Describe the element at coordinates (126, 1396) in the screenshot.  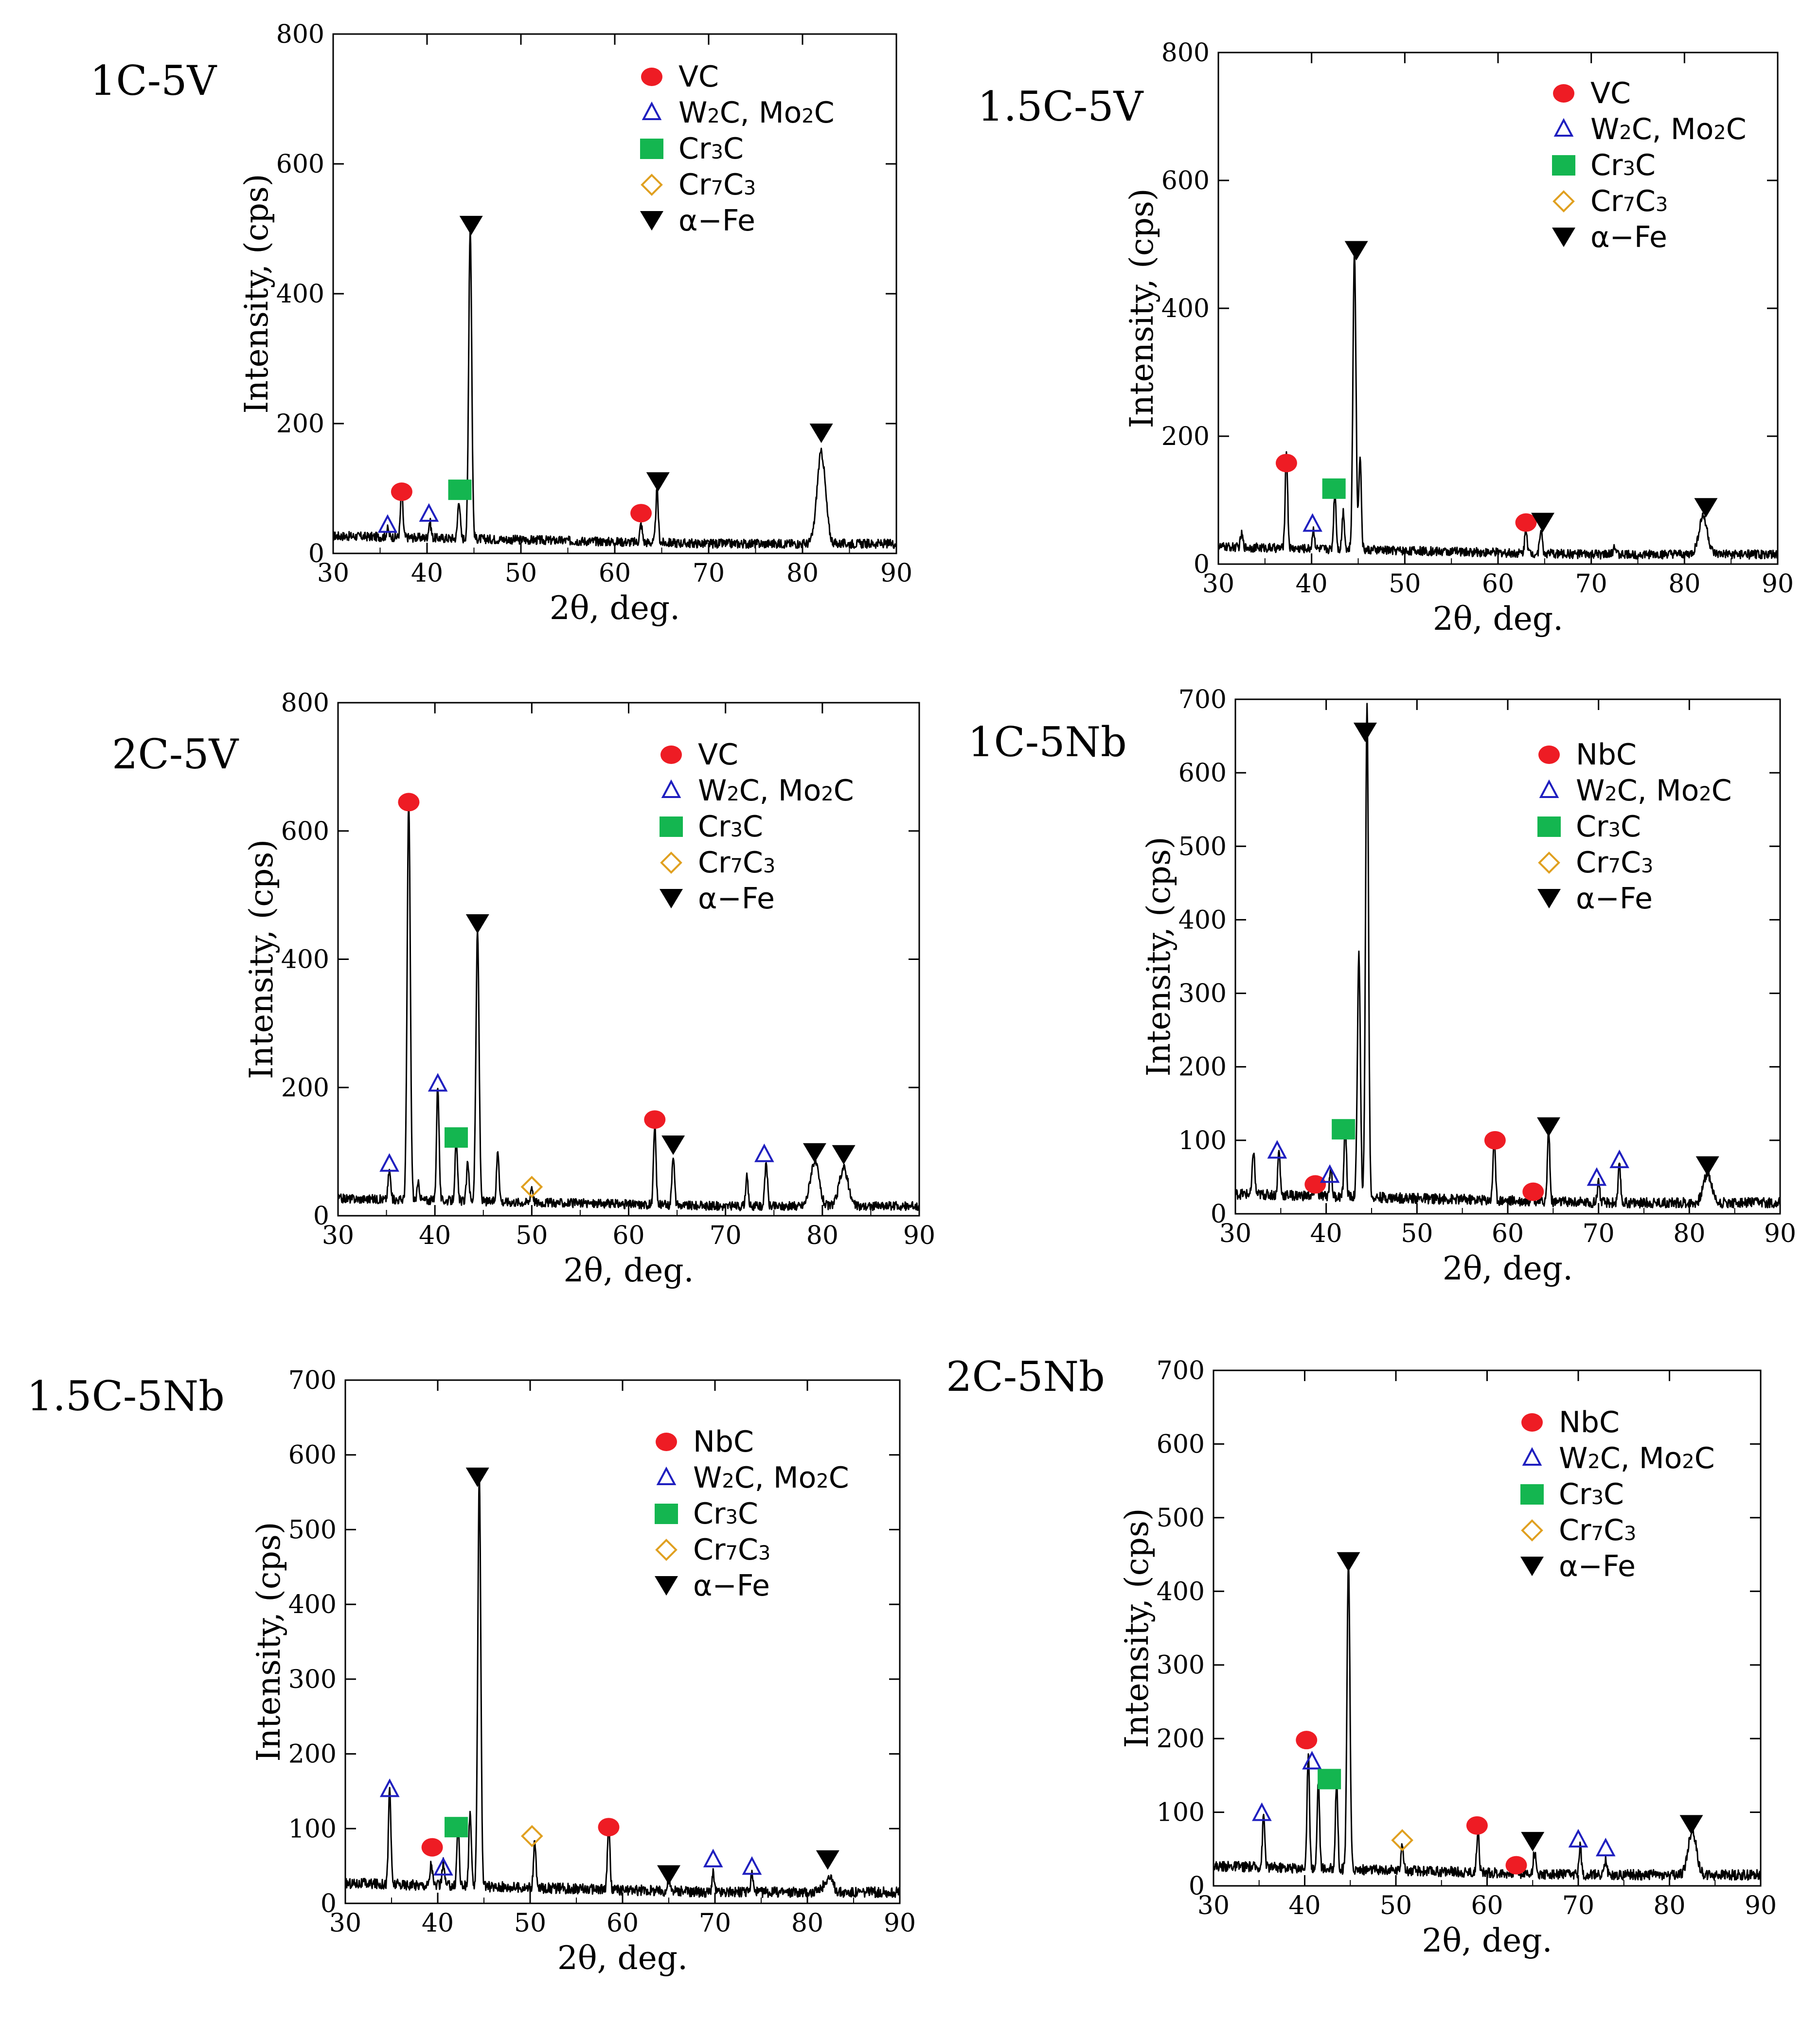
I see `panel-title: 1.5C-5Nb` at that location.